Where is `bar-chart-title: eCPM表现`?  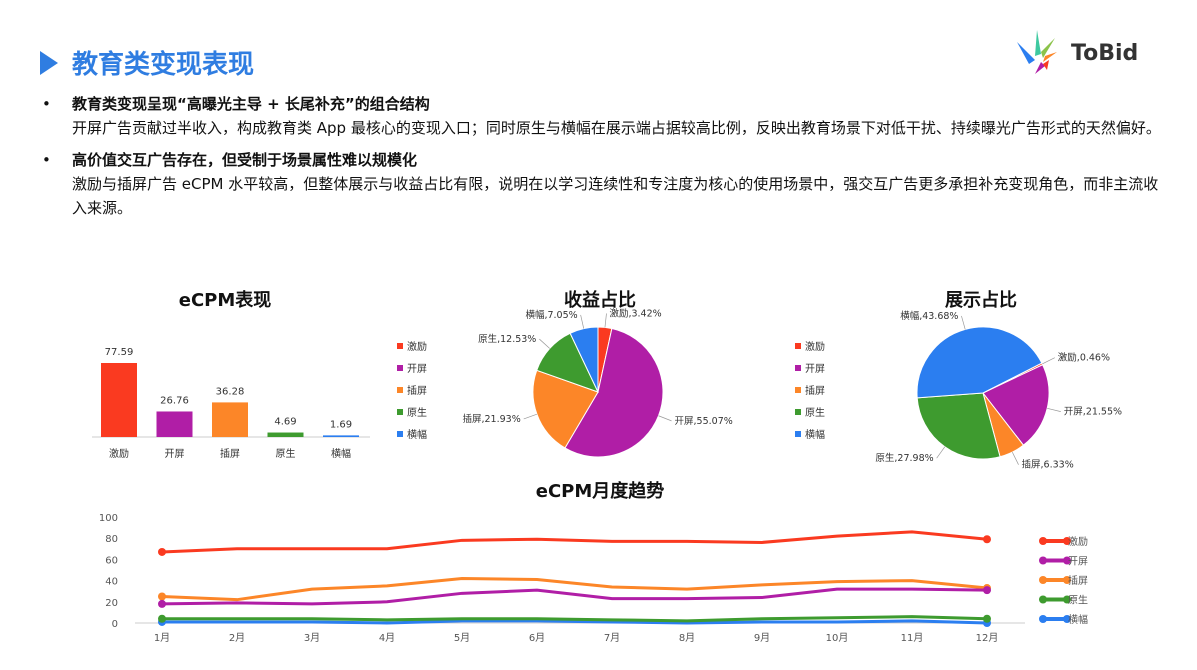
bar-chart-title: eCPM表现 is located at coordinates (225, 300).